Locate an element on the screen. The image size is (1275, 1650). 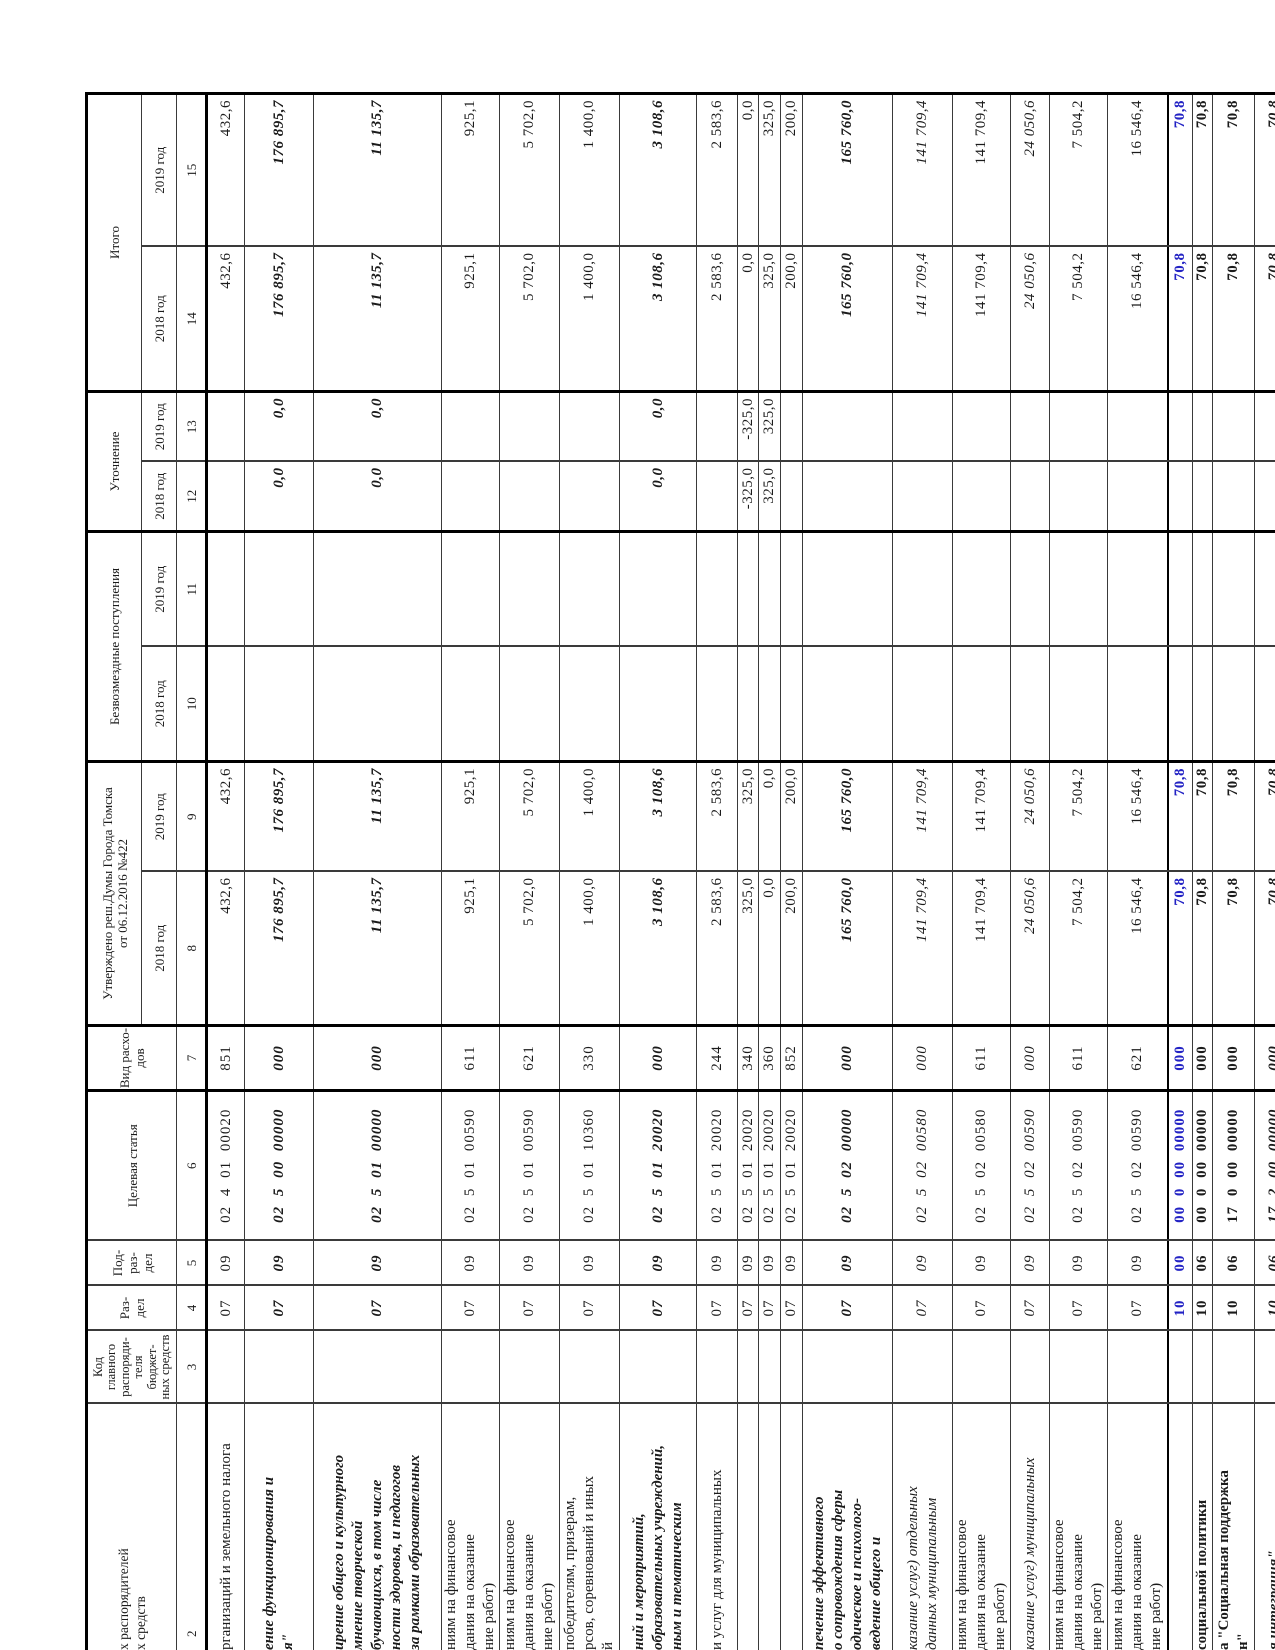
header-name-column: х распорядителей х средств is located at coordinates (131, 1526).